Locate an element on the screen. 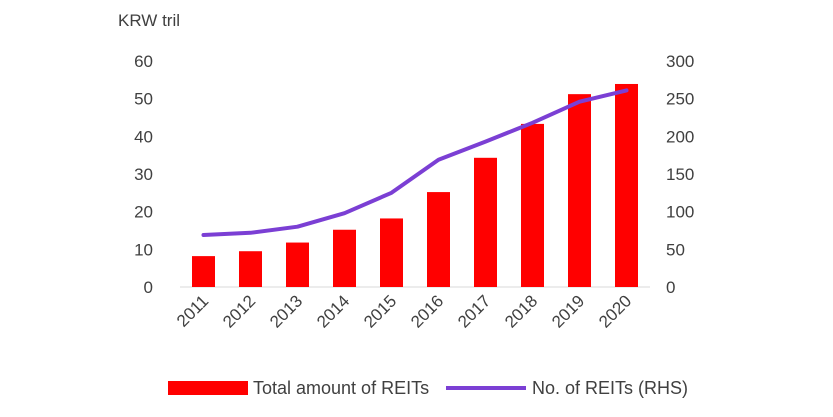  right-tick-label: 150 is located at coordinates (680, 174).